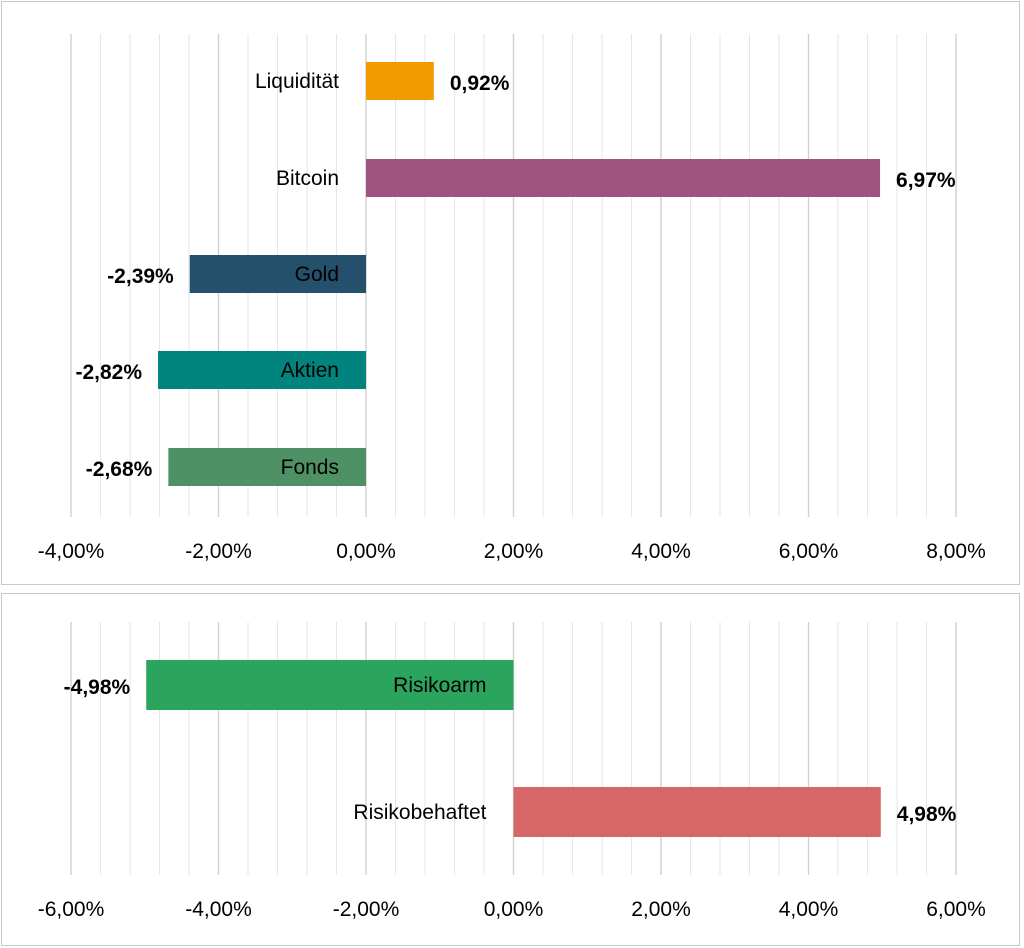  What do you see at coordinates (927, 814) in the screenshot?
I see `value-label: 4,98%` at bounding box center [927, 814].